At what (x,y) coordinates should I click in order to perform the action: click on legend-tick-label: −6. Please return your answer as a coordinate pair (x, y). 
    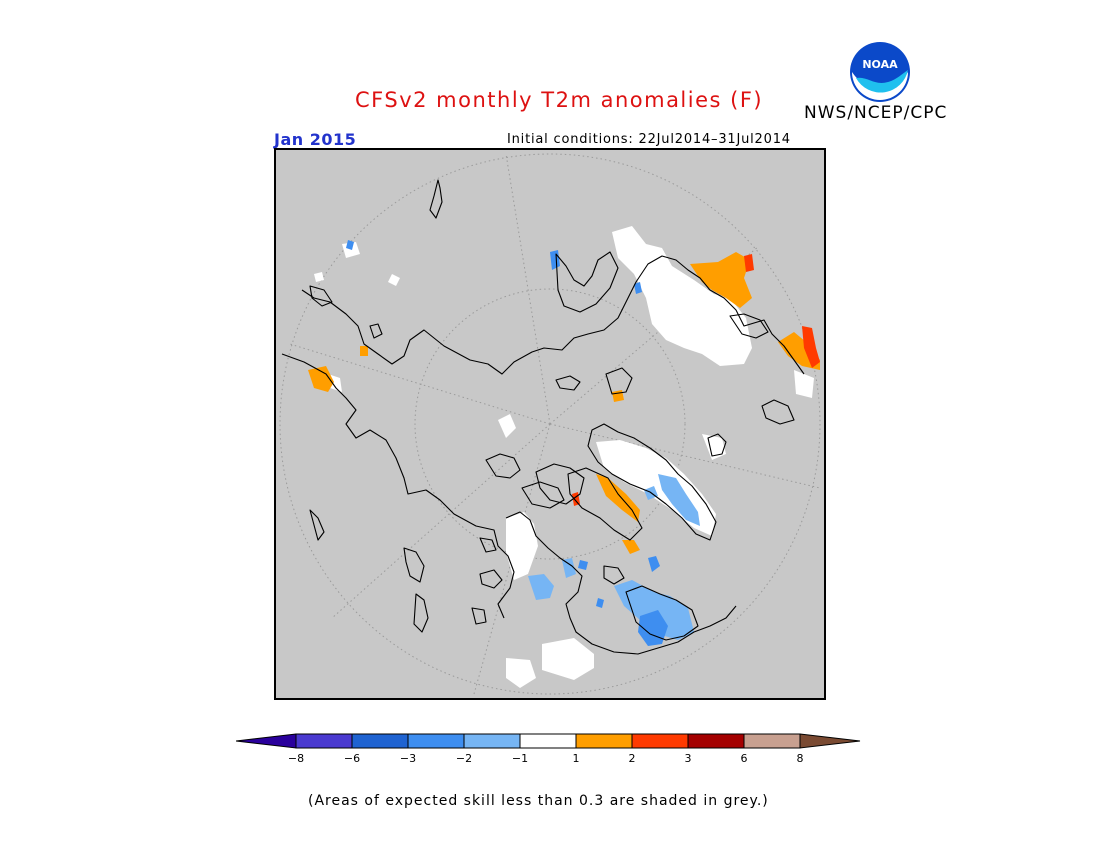
    Looking at the image, I should click on (352, 758).